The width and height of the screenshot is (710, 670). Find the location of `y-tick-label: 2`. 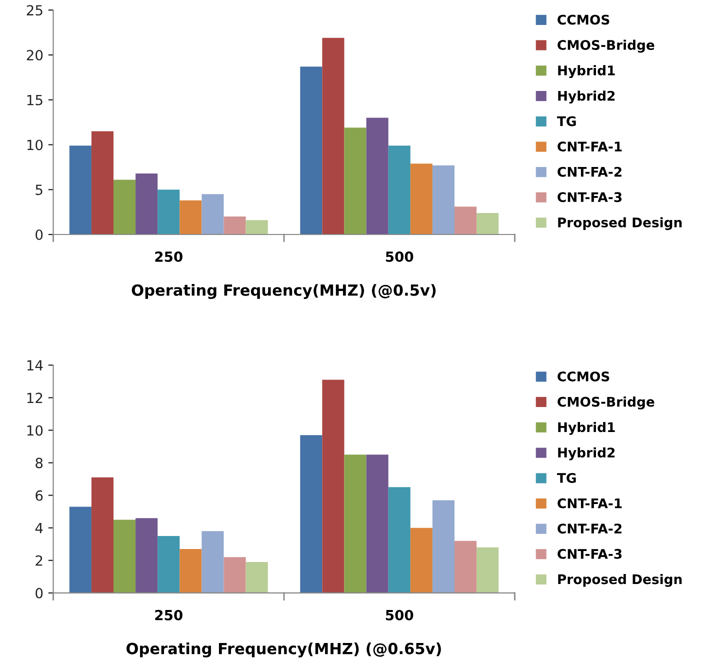

y-tick-label: 2 is located at coordinates (39, 560).